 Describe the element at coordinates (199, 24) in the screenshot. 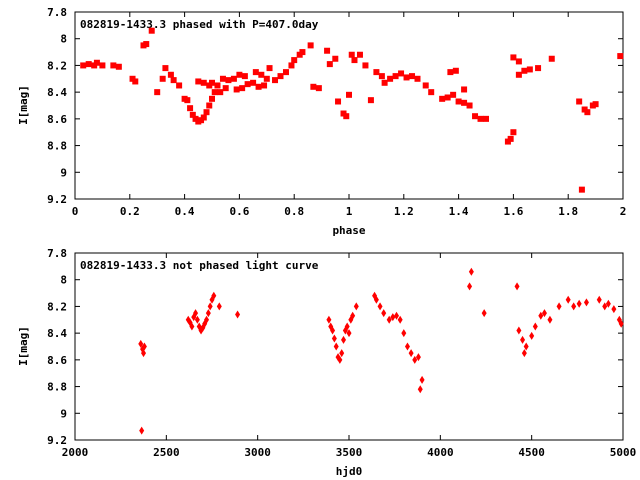

I see `chart-title: 082819-1433.3 phased with P=407.0day` at that location.